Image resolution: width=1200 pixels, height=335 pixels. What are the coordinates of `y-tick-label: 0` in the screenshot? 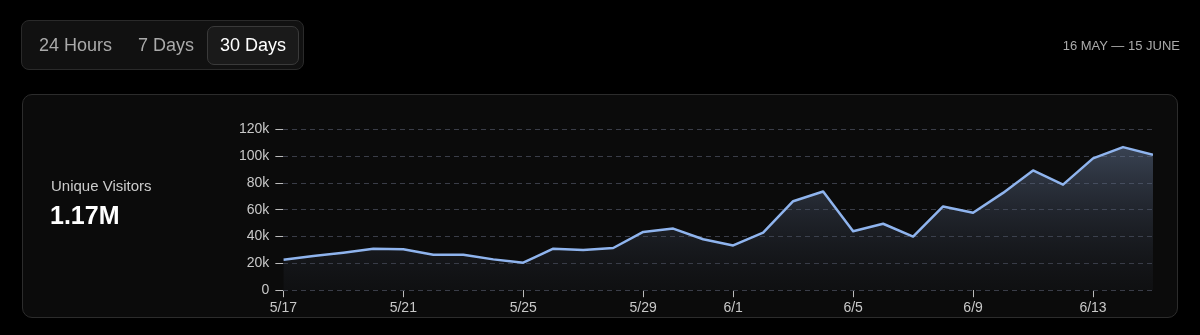 It's located at (265, 289).